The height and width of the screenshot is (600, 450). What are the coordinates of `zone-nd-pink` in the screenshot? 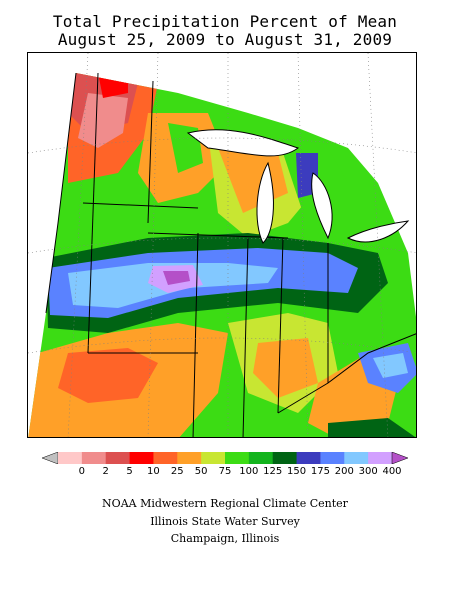 It's located at (103, 120).